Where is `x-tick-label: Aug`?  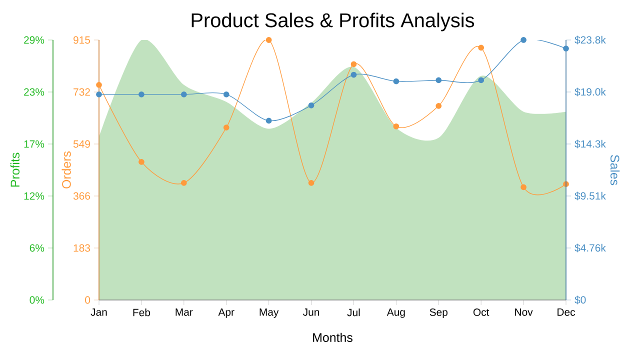
x-tick-label: Aug is located at coordinates (395, 313).